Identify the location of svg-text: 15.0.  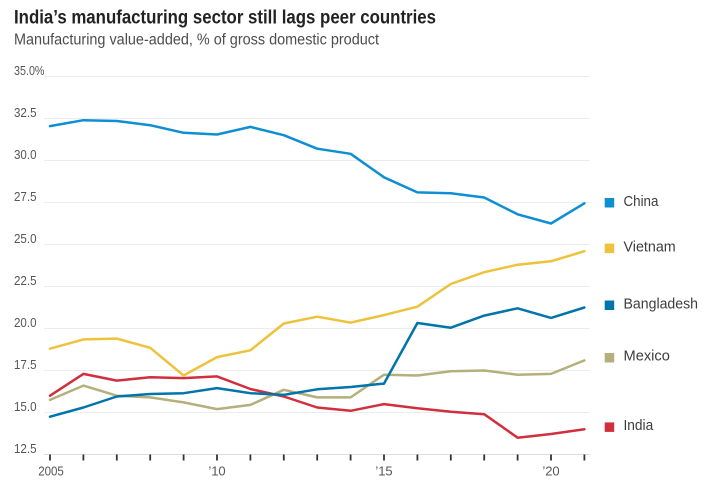
(25, 406).